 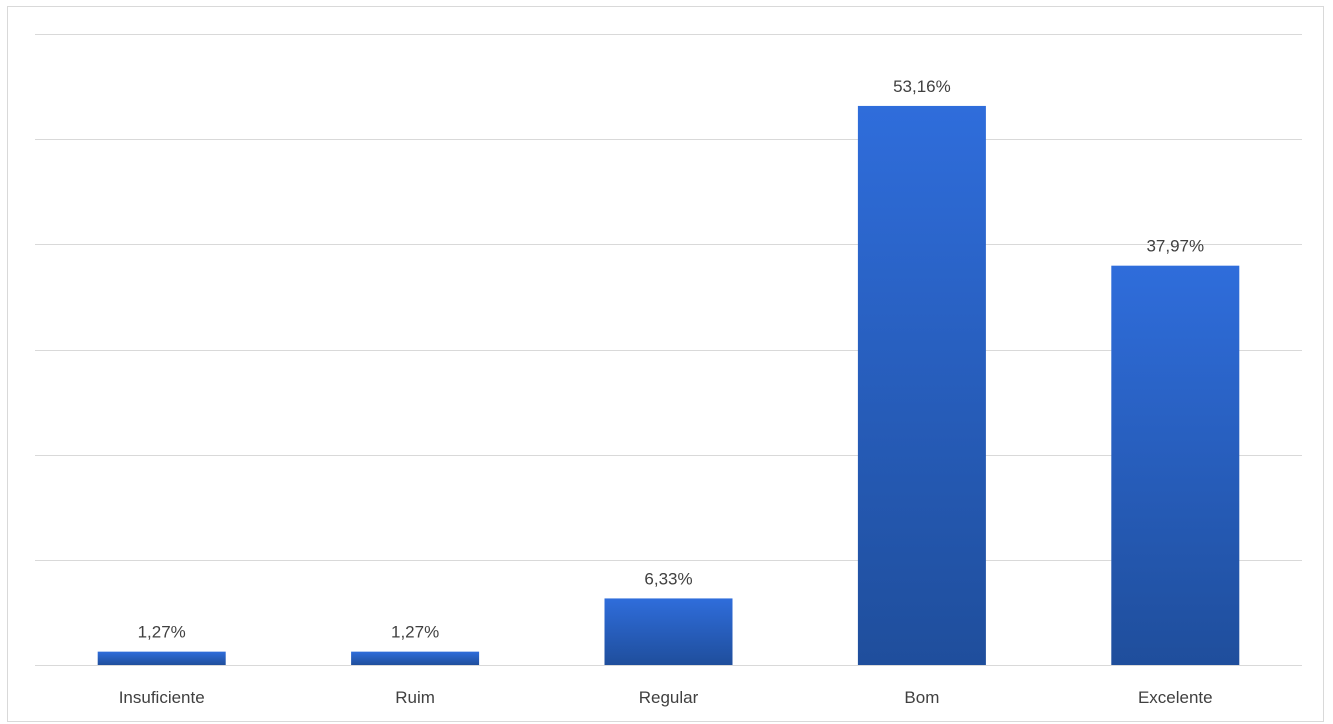 What do you see at coordinates (668, 631) in the screenshot?
I see `bar-regular` at bounding box center [668, 631].